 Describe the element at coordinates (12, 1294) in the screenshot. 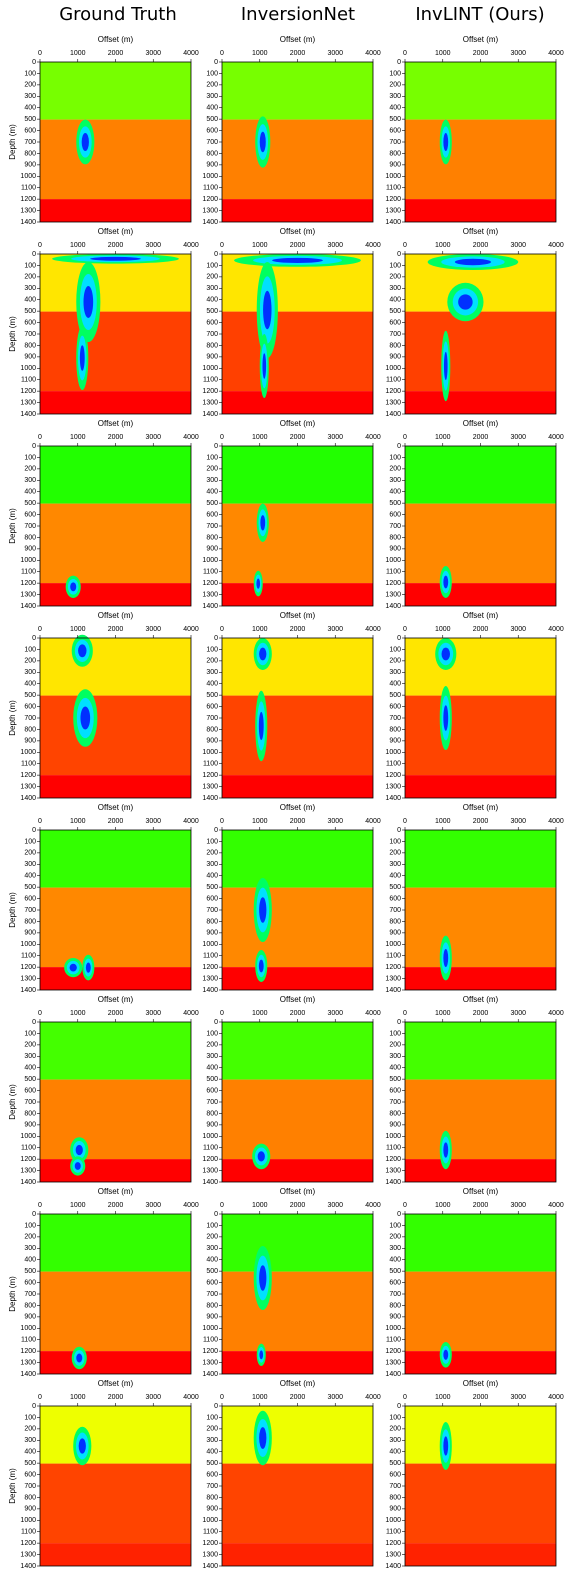

I see `y-axis-label: Depth (m)` at that location.